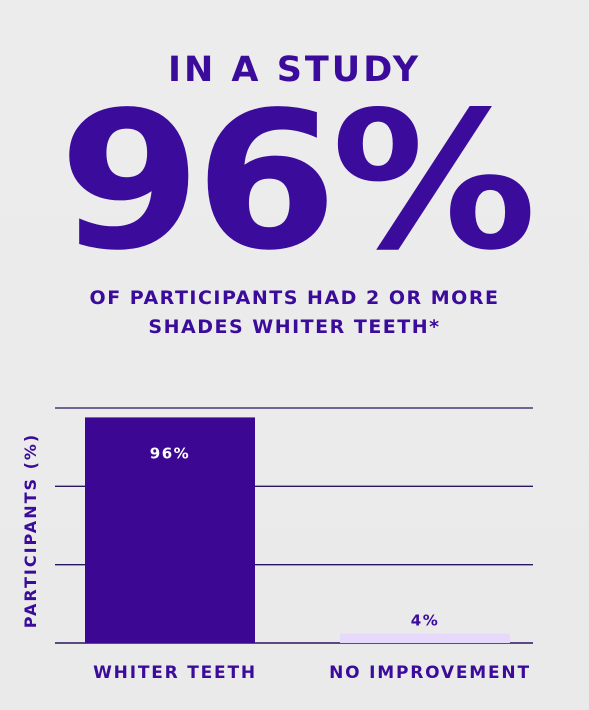 The width and height of the screenshot is (589, 710). Describe the element at coordinates (170, 530) in the screenshot. I see `bar-whiter-teeth` at that location.